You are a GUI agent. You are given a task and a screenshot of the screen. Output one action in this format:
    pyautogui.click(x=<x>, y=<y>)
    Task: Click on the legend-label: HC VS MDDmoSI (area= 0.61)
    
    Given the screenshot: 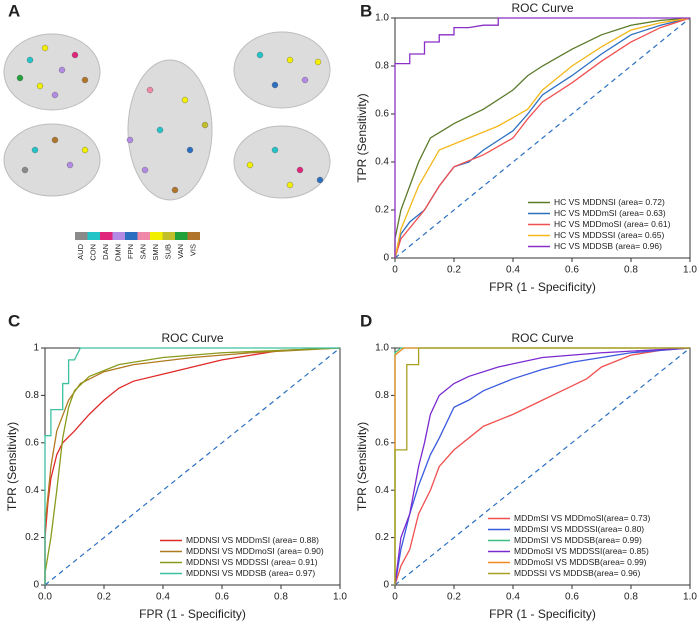 What is the action you would take?
    pyautogui.click(x=612, y=224)
    